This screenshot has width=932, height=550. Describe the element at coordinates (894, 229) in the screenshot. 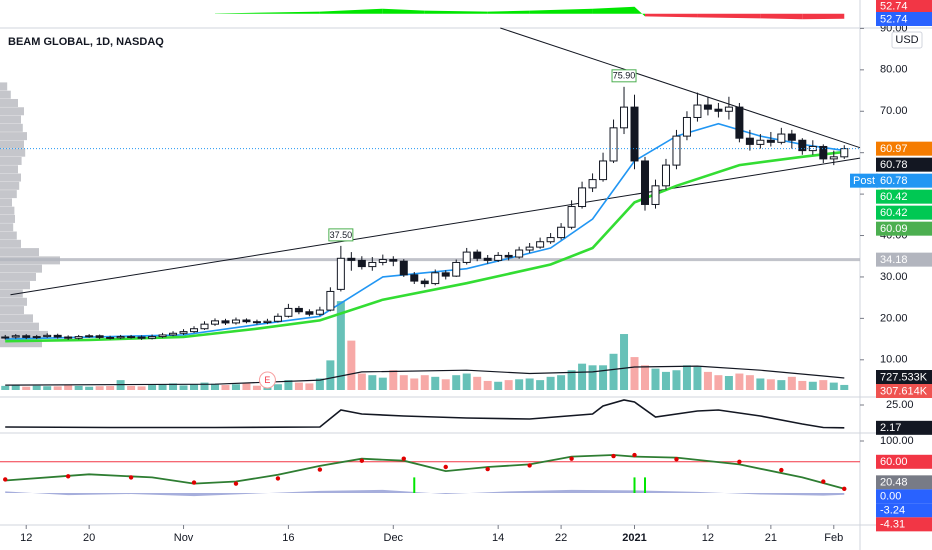

I see `price-label: 60.09` at that location.